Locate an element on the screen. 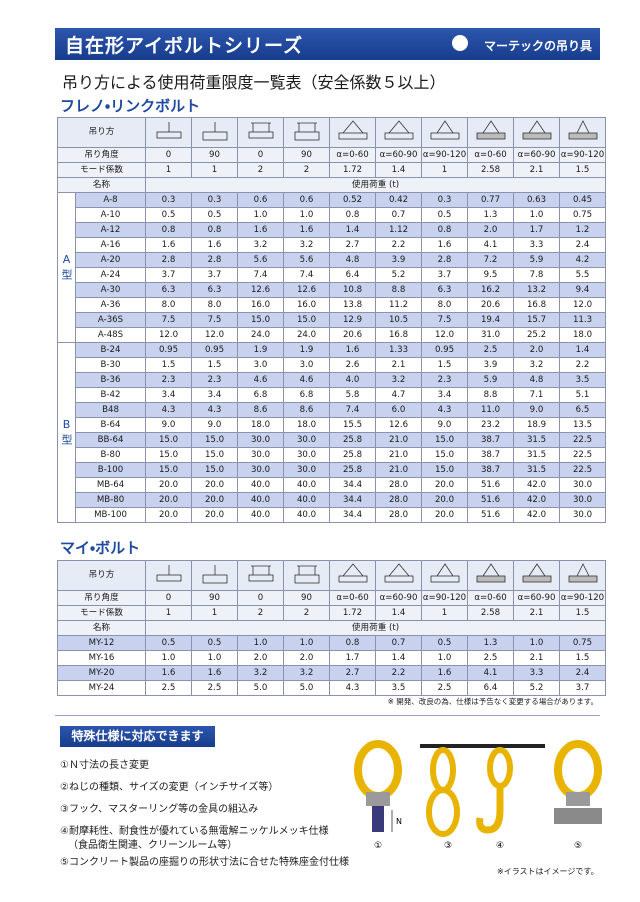 Image resolution: width=640 pixels, height=902 pixels. load-value: 1.4 is located at coordinates (583, 350).